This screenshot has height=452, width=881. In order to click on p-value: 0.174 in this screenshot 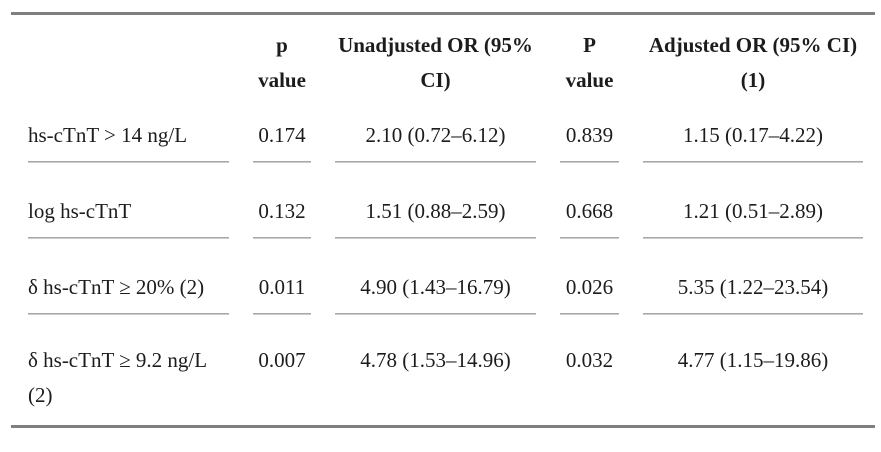, I will do `click(282, 135)`.